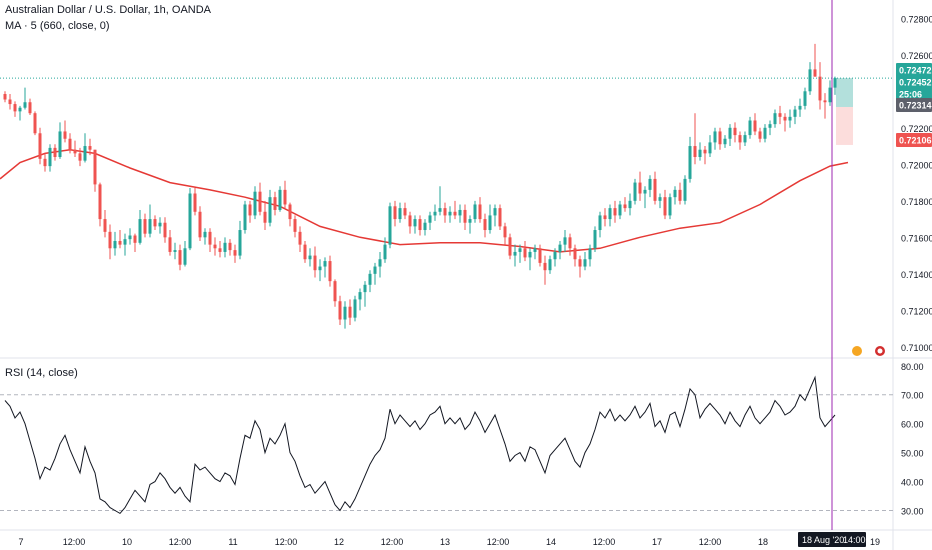 The height and width of the screenshot is (550, 932). Describe the element at coordinates (912, 367) in the screenshot. I see `rsi-tick-label: 80.00` at that location.